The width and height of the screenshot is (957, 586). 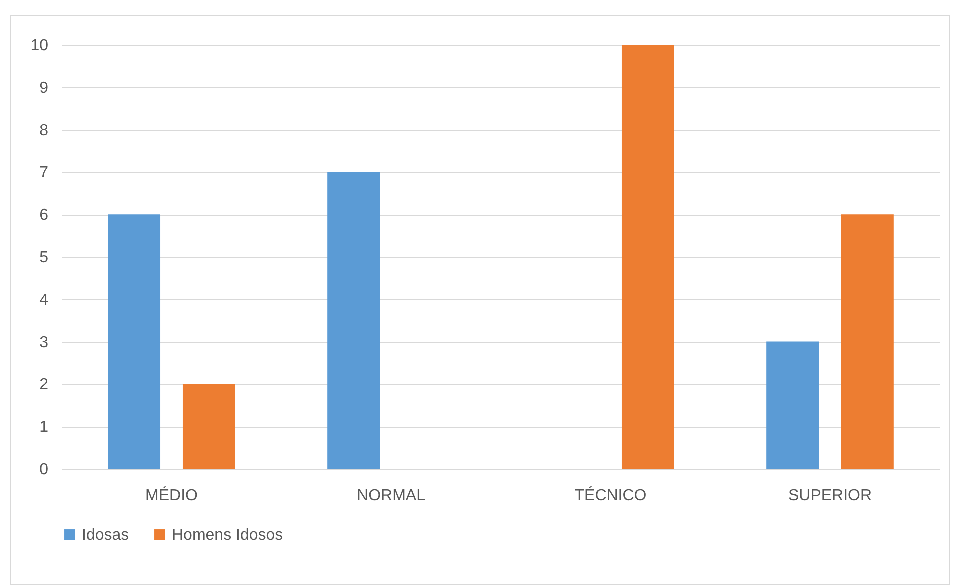 What do you see at coordinates (44, 131) in the screenshot?
I see `y-tick-label: 8` at bounding box center [44, 131].